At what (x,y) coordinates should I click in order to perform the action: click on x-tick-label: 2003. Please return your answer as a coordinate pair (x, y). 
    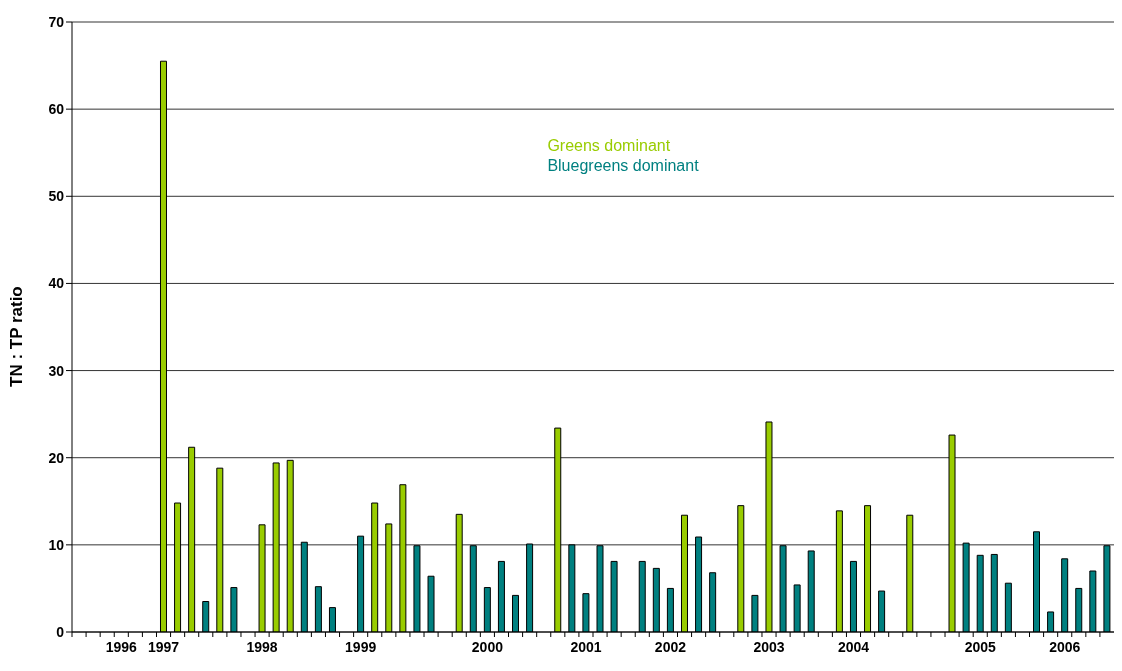
    Looking at the image, I should click on (769, 647).